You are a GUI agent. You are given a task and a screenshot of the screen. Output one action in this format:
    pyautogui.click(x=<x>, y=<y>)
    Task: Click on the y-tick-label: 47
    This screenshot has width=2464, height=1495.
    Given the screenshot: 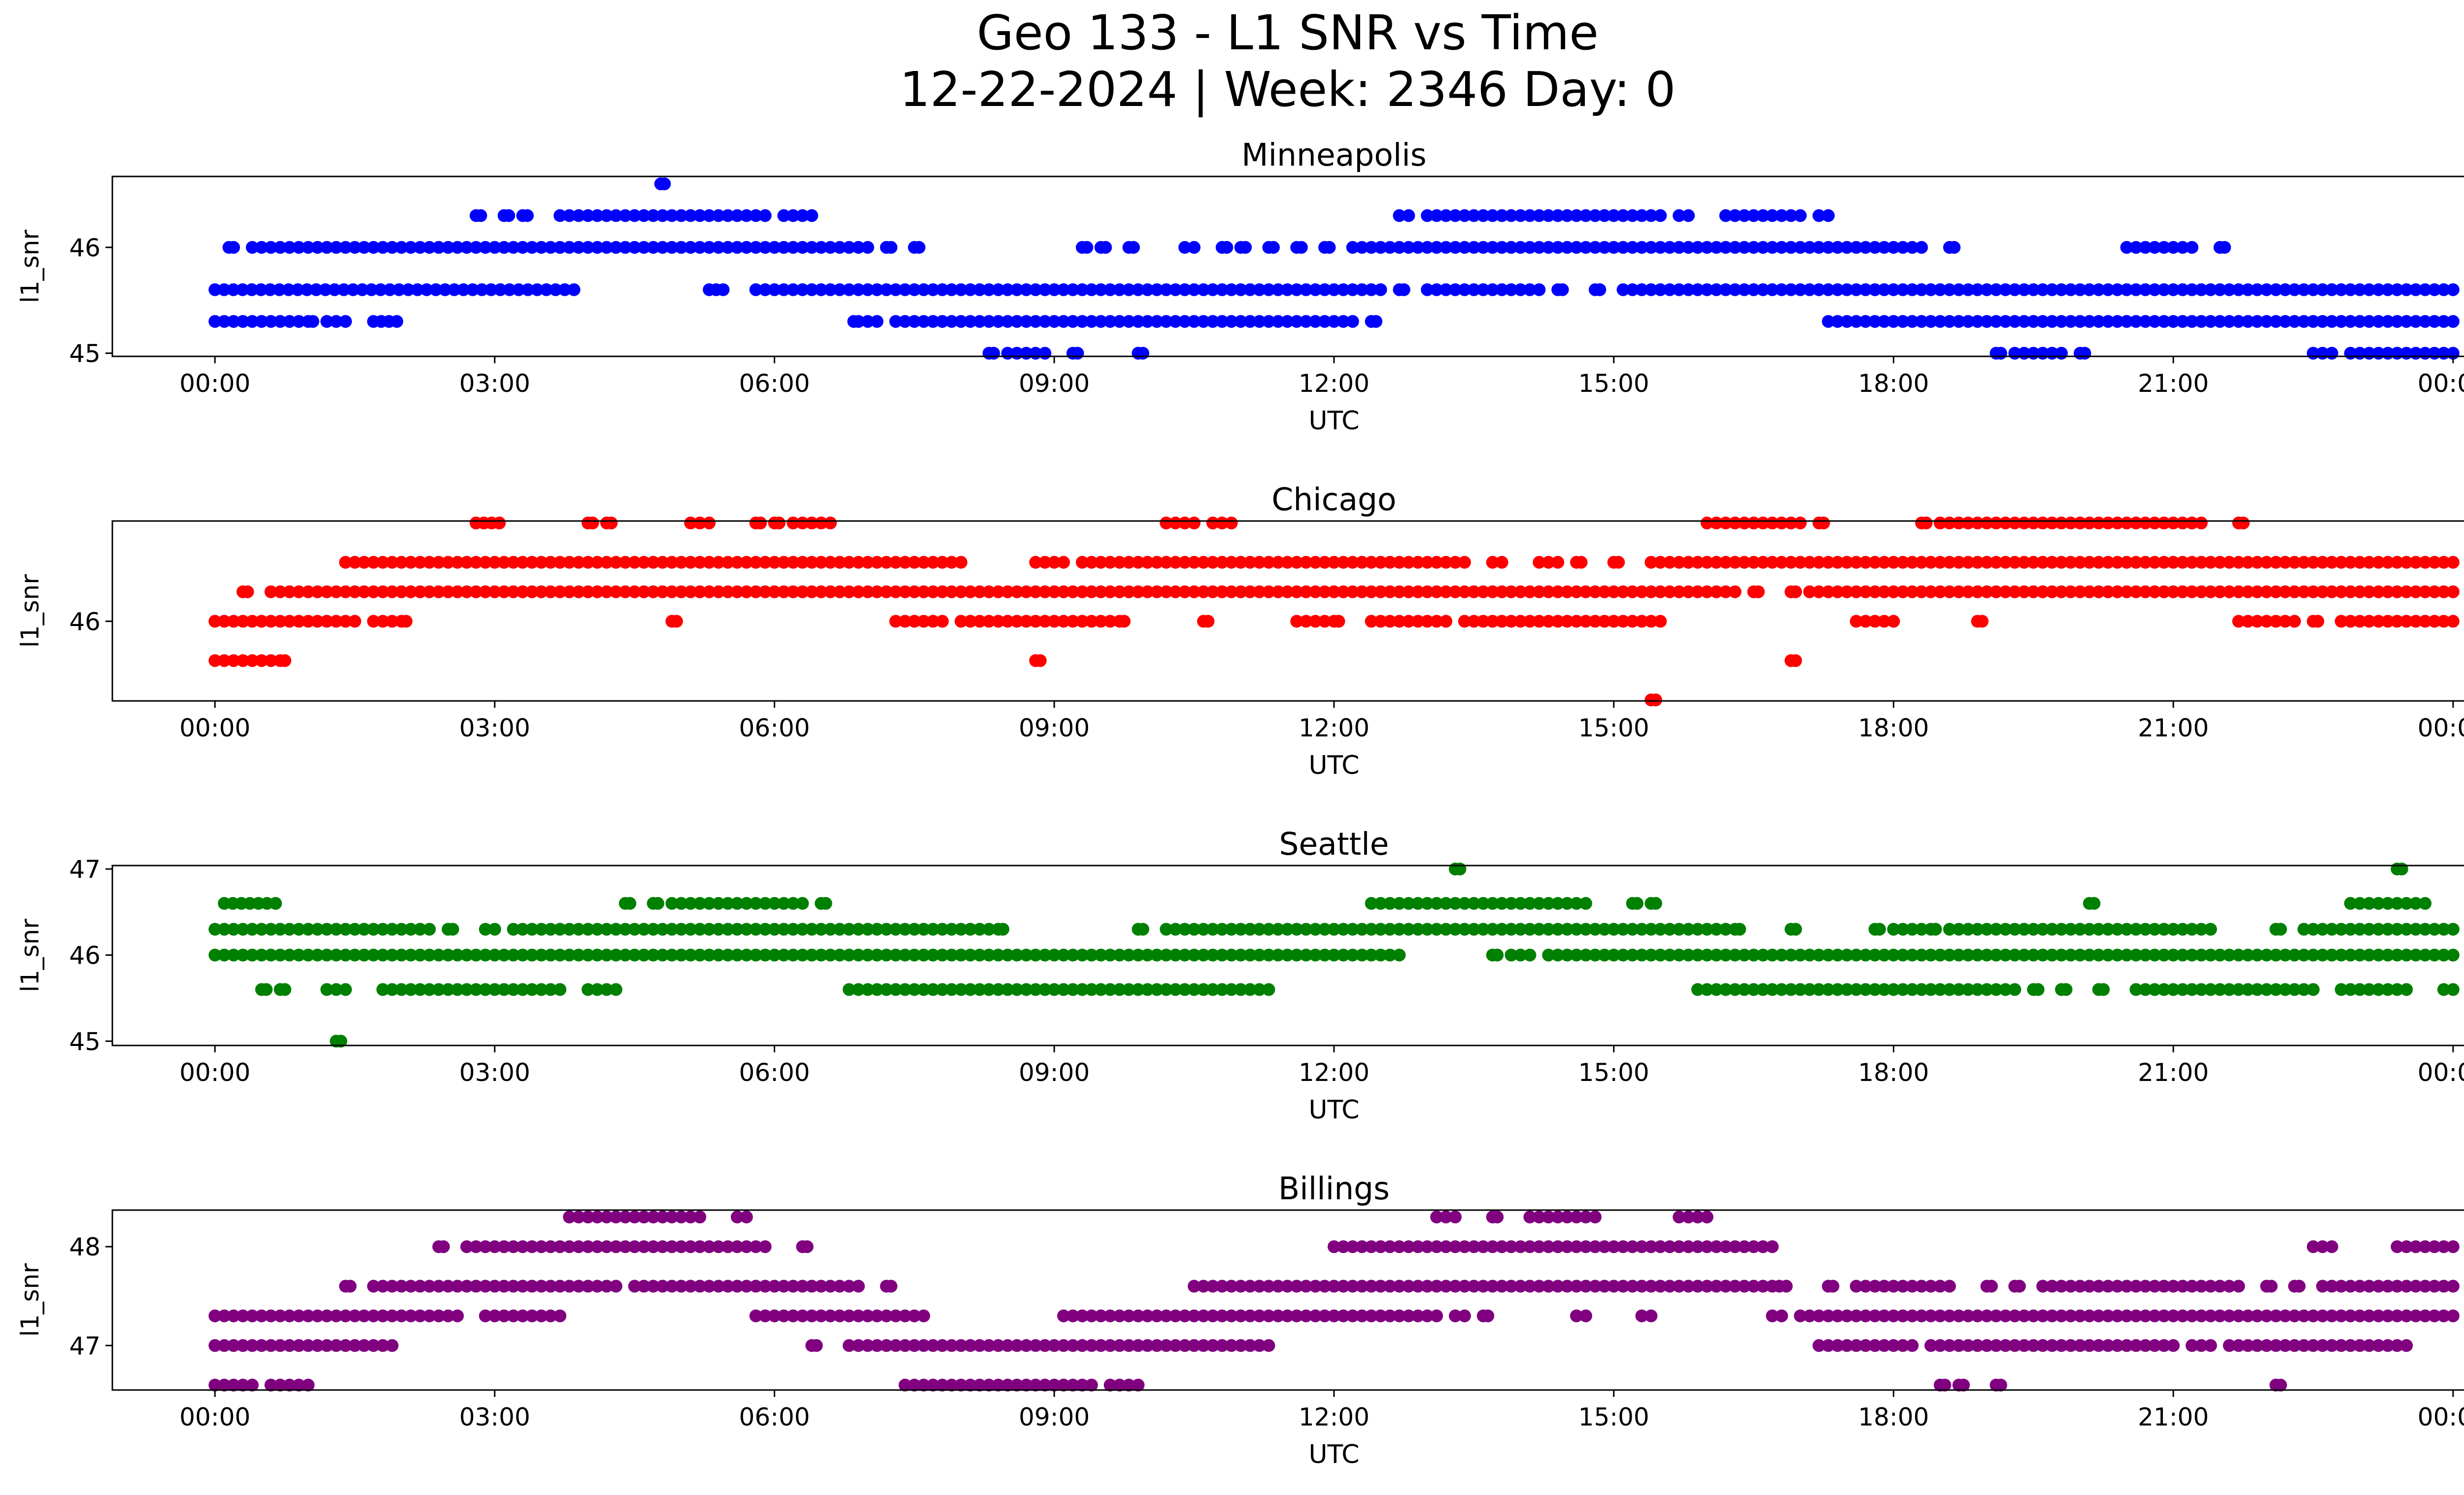 What is the action you would take?
    pyautogui.click(x=85, y=1346)
    